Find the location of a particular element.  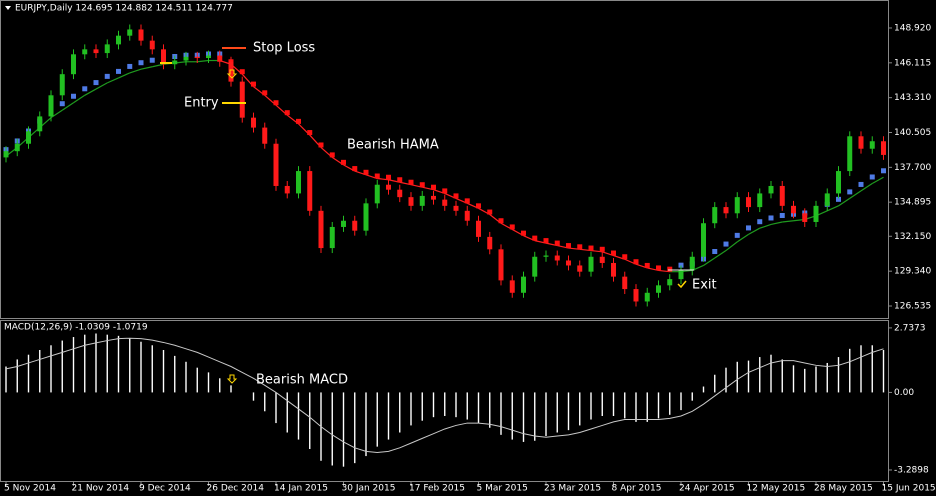

macd-arrow is located at coordinates (232, 379).